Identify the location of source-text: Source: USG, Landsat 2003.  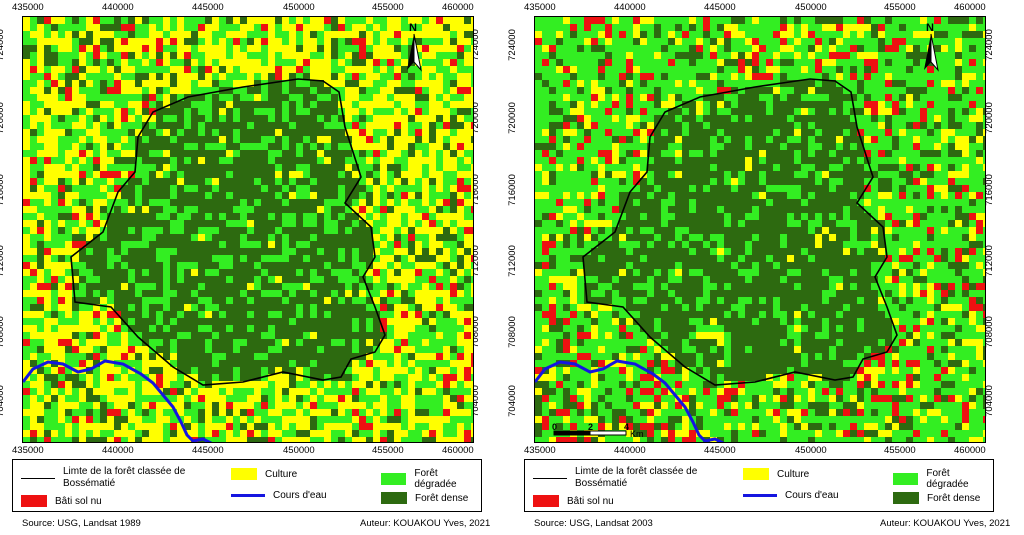
(593, 523).